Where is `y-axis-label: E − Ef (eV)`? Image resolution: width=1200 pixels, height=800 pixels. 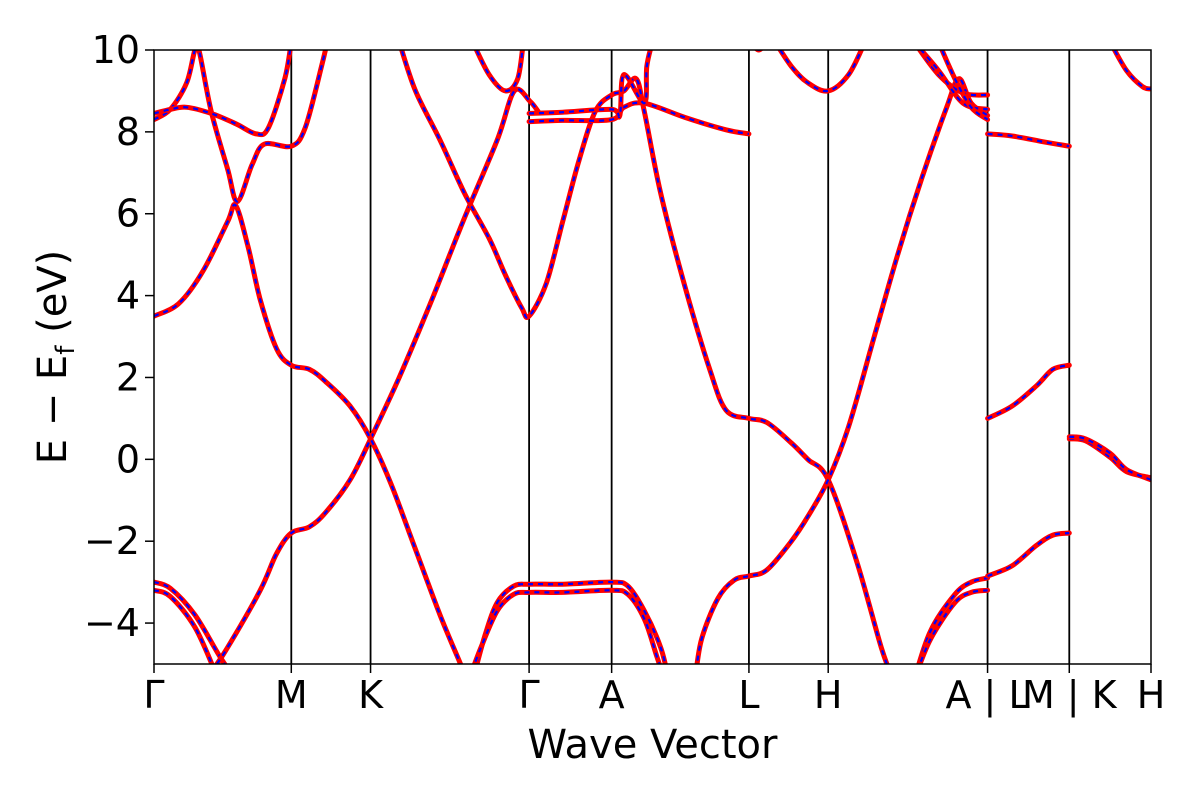 y-axis-label: E − Ef (eV) is located at coordinates (55, 357).